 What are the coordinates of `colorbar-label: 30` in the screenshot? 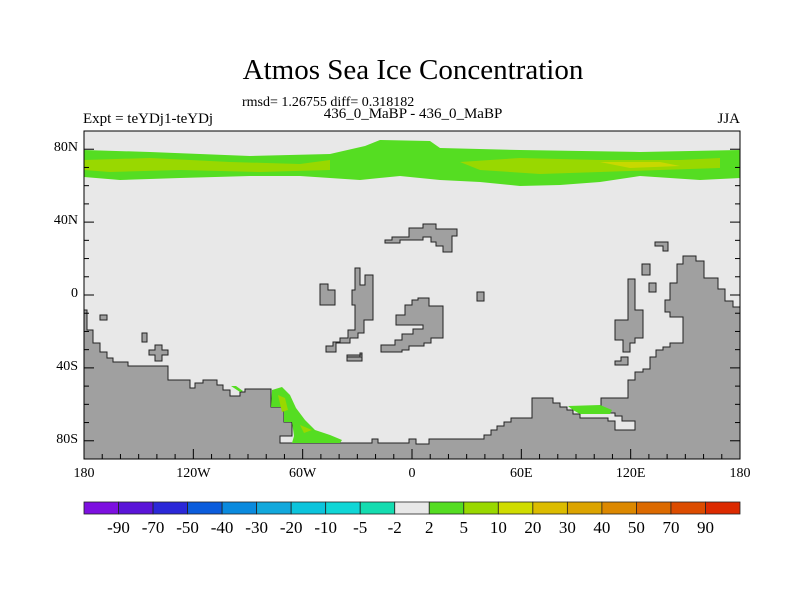 It's located at (567, 527).